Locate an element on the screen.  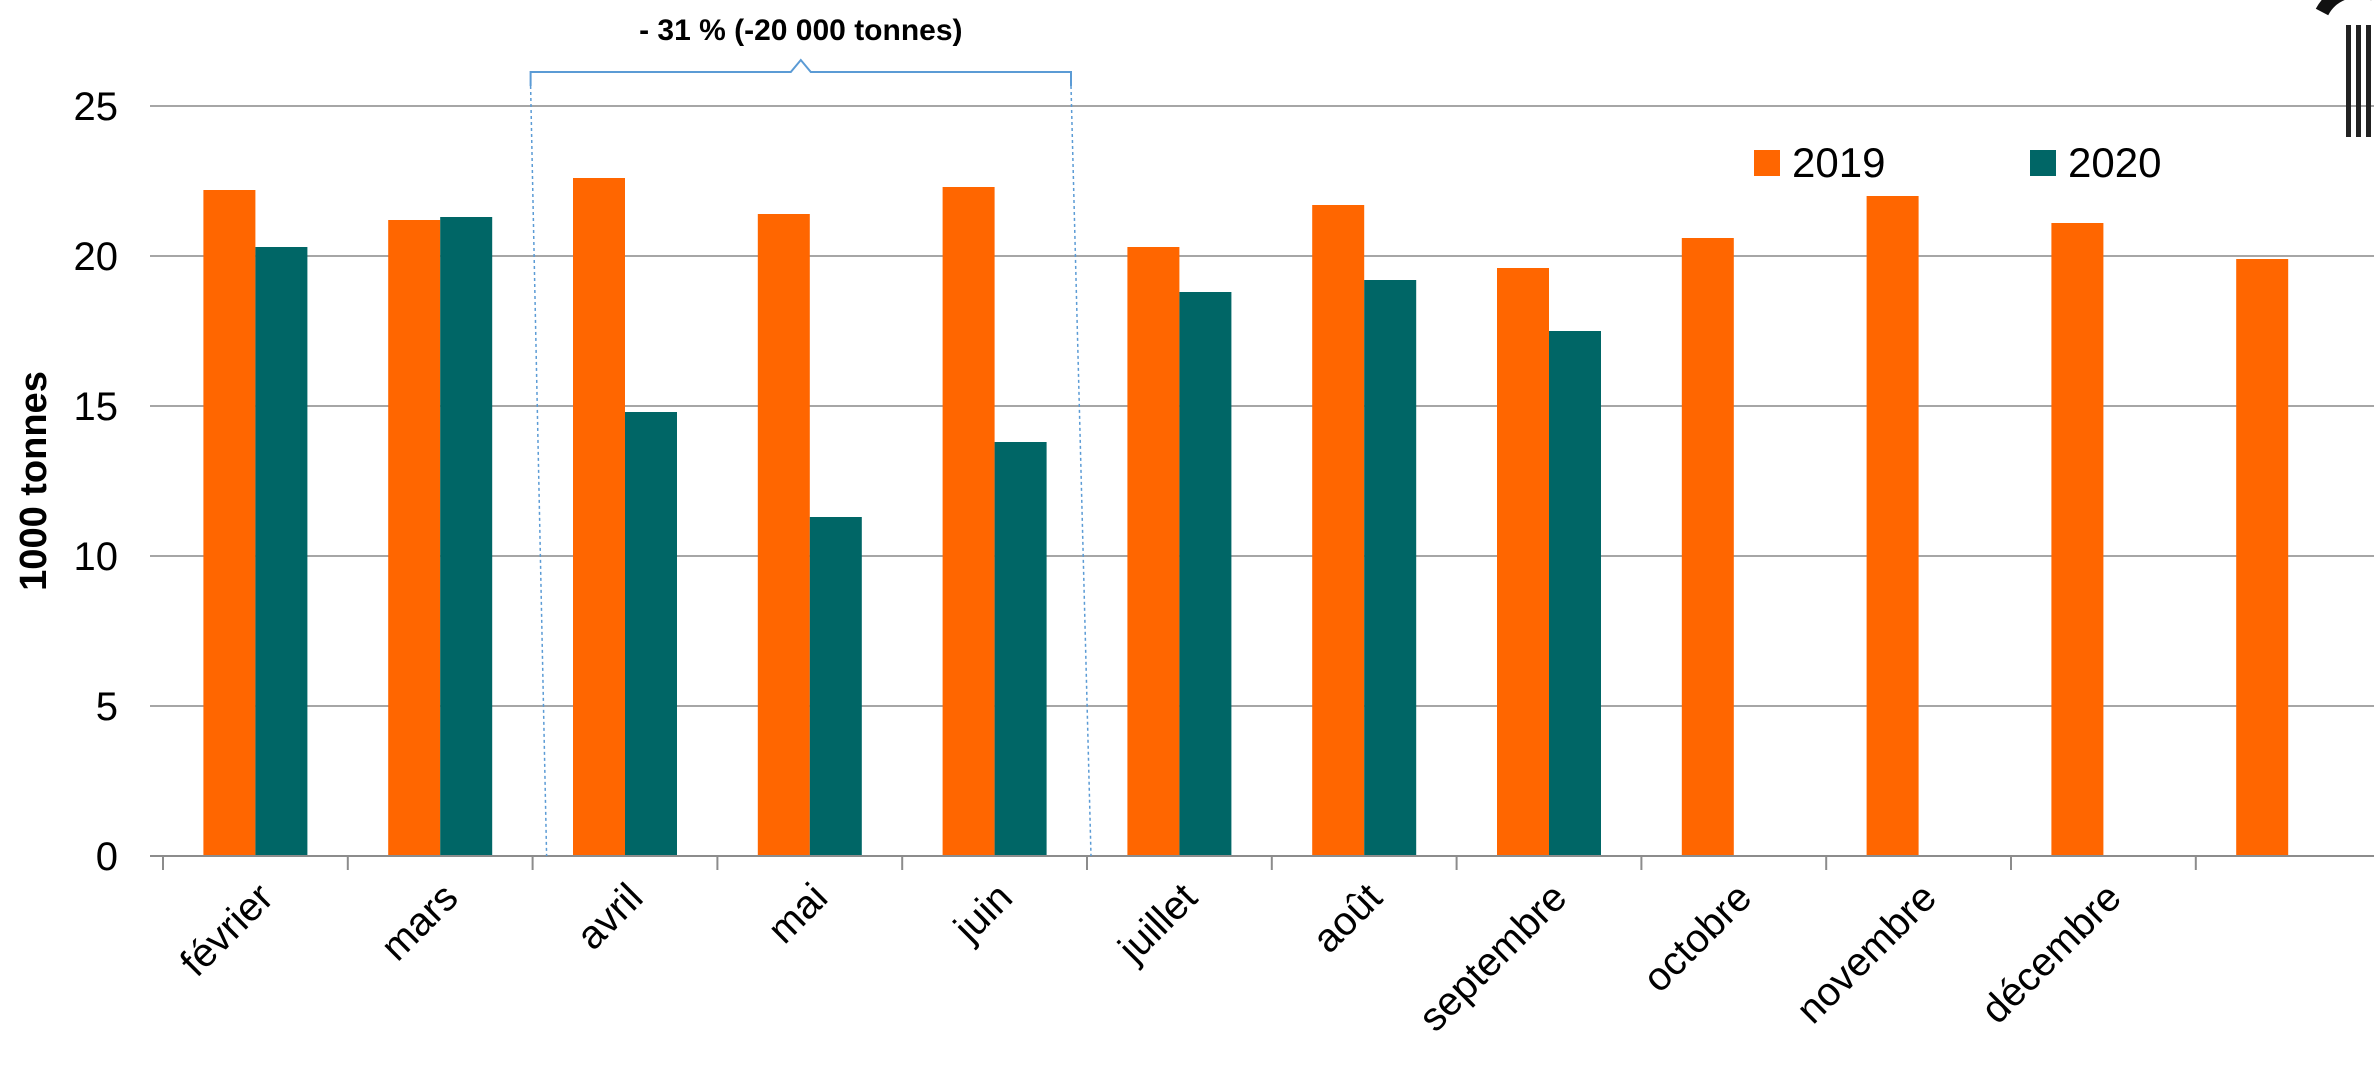
annotation-label: - 31 % (-20 000 tonnes) is located at coordinates (800, 30).